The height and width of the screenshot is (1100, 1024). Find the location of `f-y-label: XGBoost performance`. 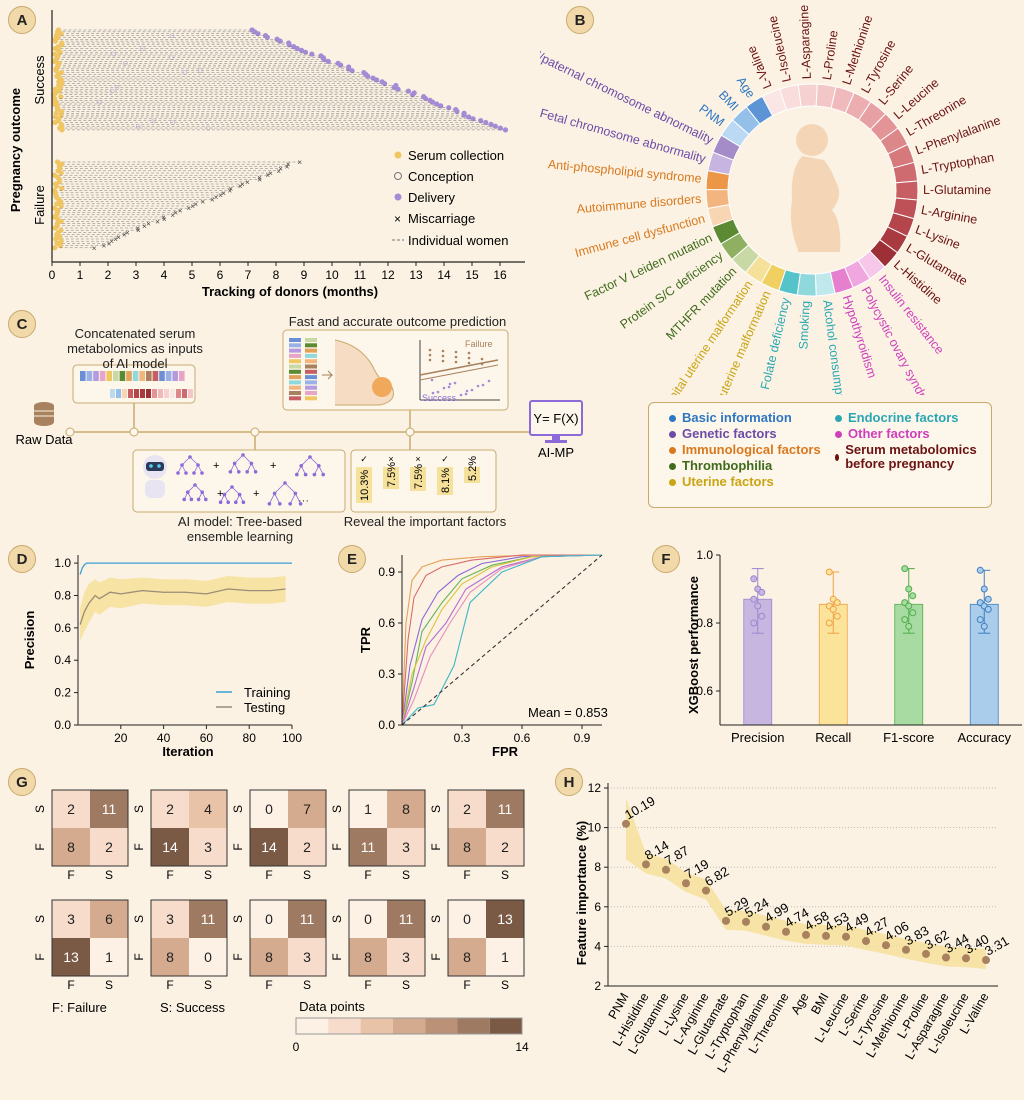

f-y-label: XGBoost performance is located at coordinates (693, 645).